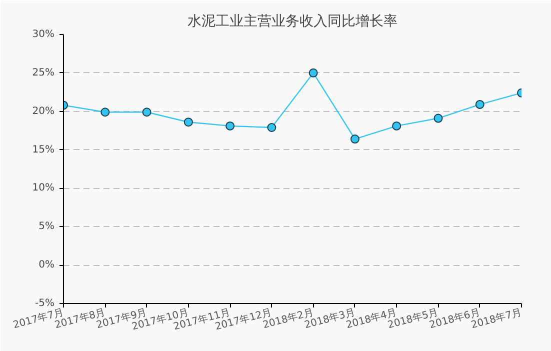  I want to click on y-tick-label: 5%, so click(46, 226).